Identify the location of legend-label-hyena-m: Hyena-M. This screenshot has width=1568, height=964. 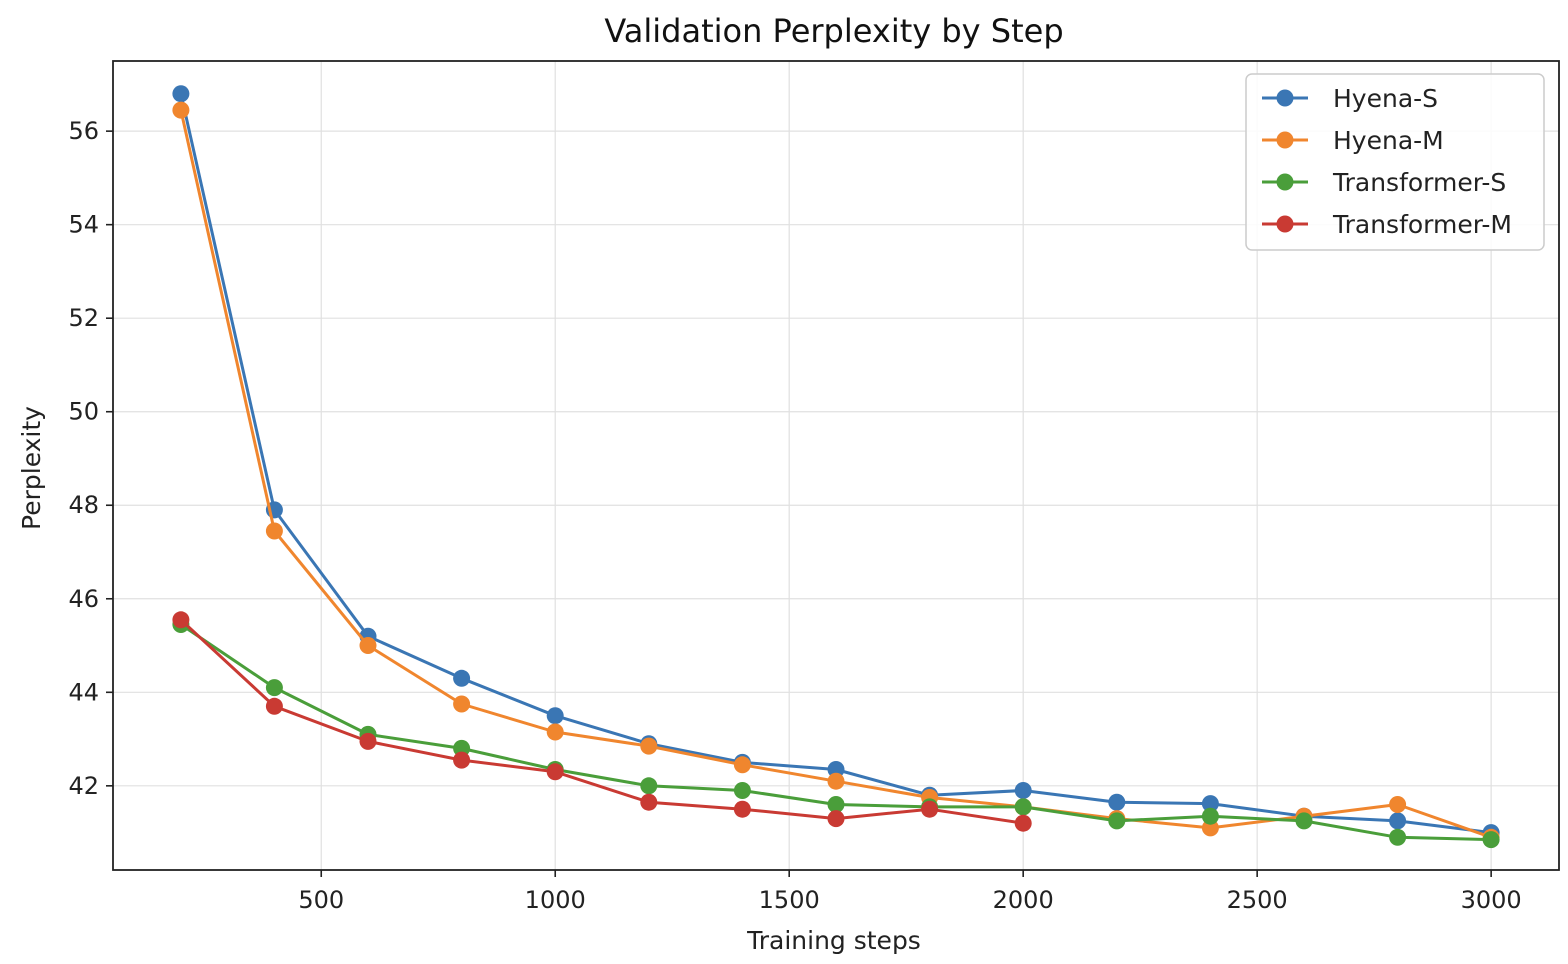
(1388, 140).